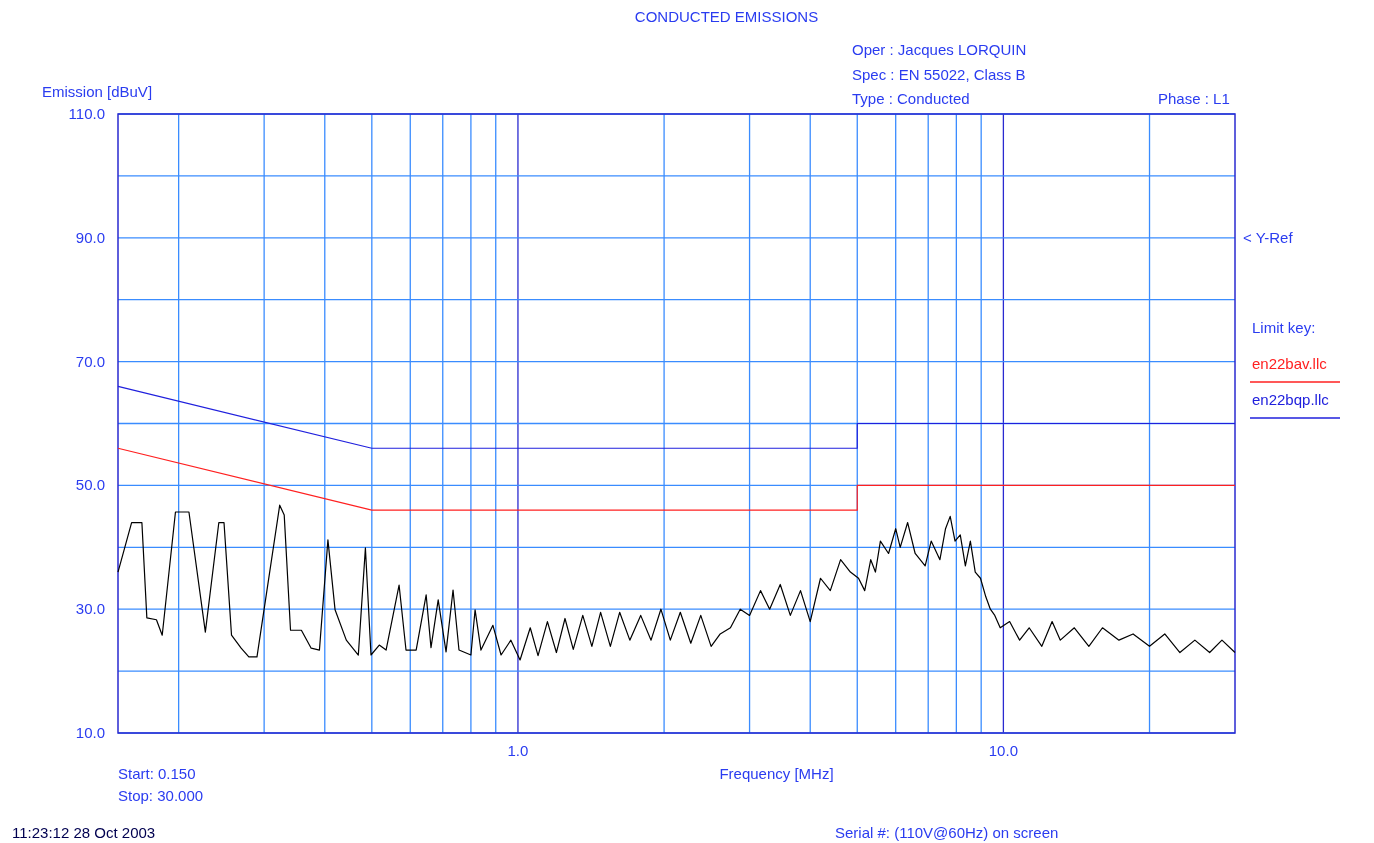 The image size is (1374, 843). What do you see at coordinates (90, 361) in the screenshot?
I see `y-tick-label: 70.0` at bounding box center [90, 361].